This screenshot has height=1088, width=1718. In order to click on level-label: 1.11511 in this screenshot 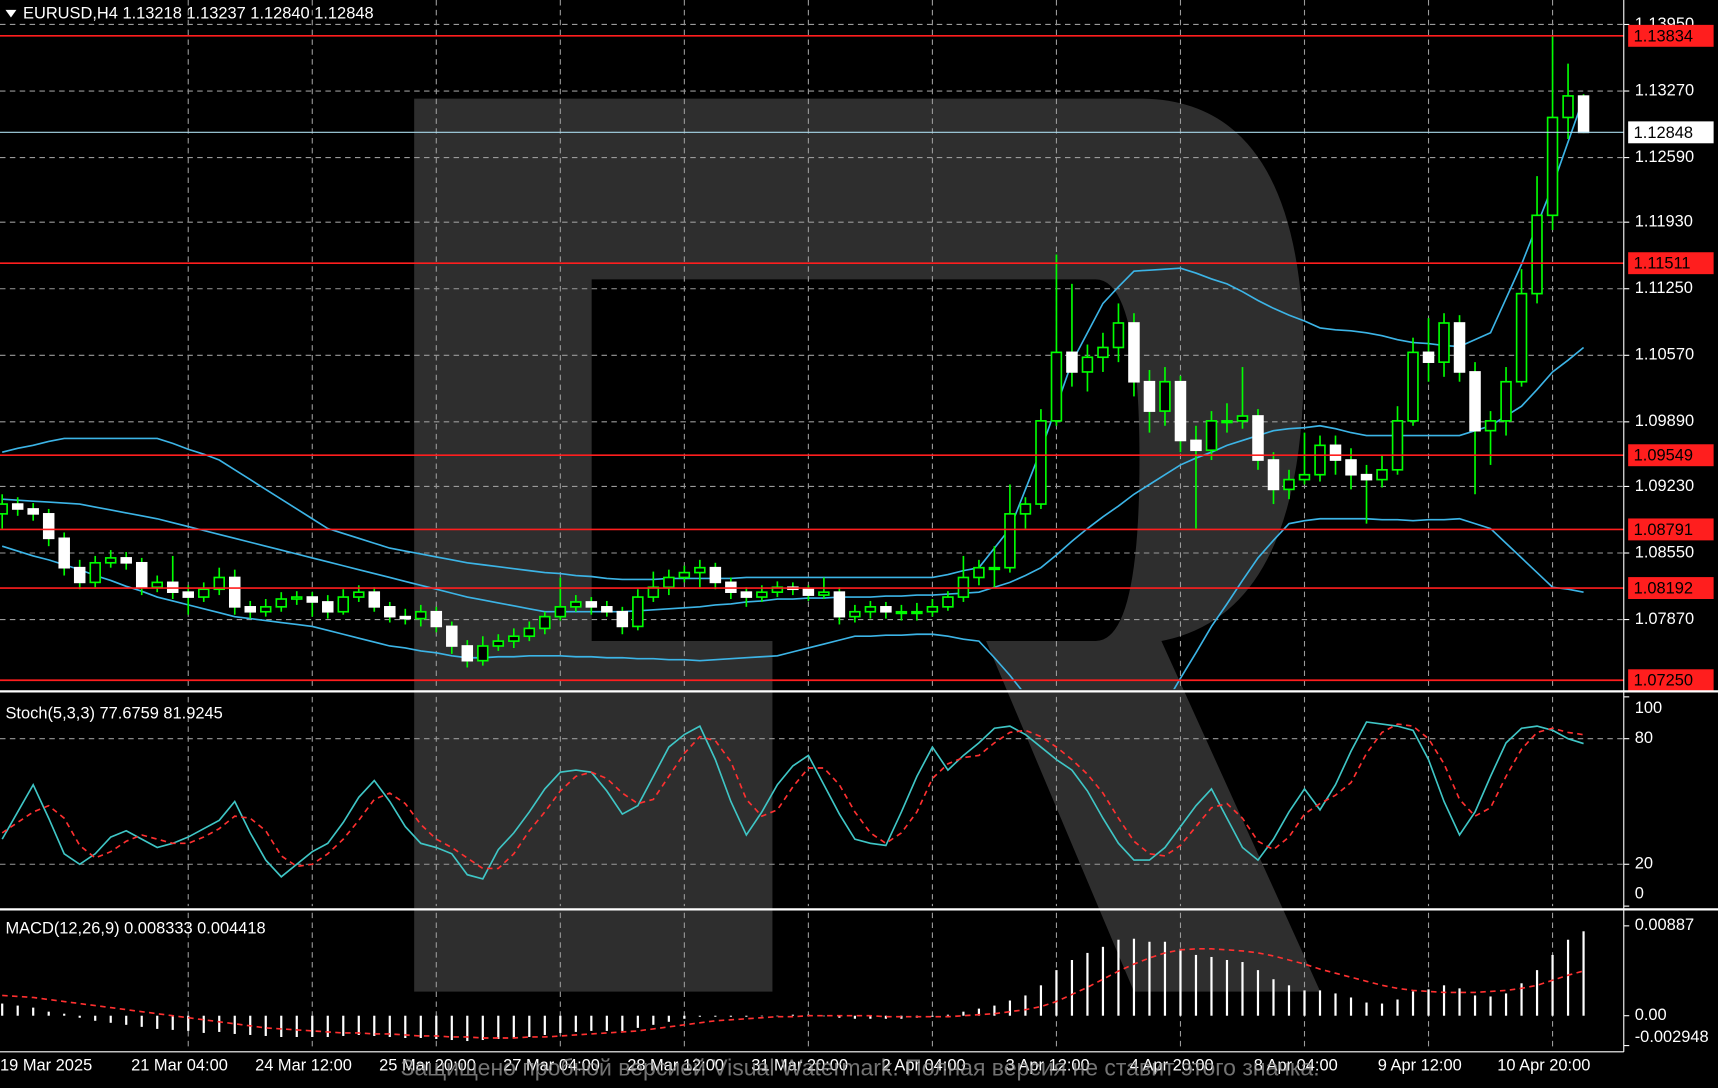, I will do `click(1662, 264)`.